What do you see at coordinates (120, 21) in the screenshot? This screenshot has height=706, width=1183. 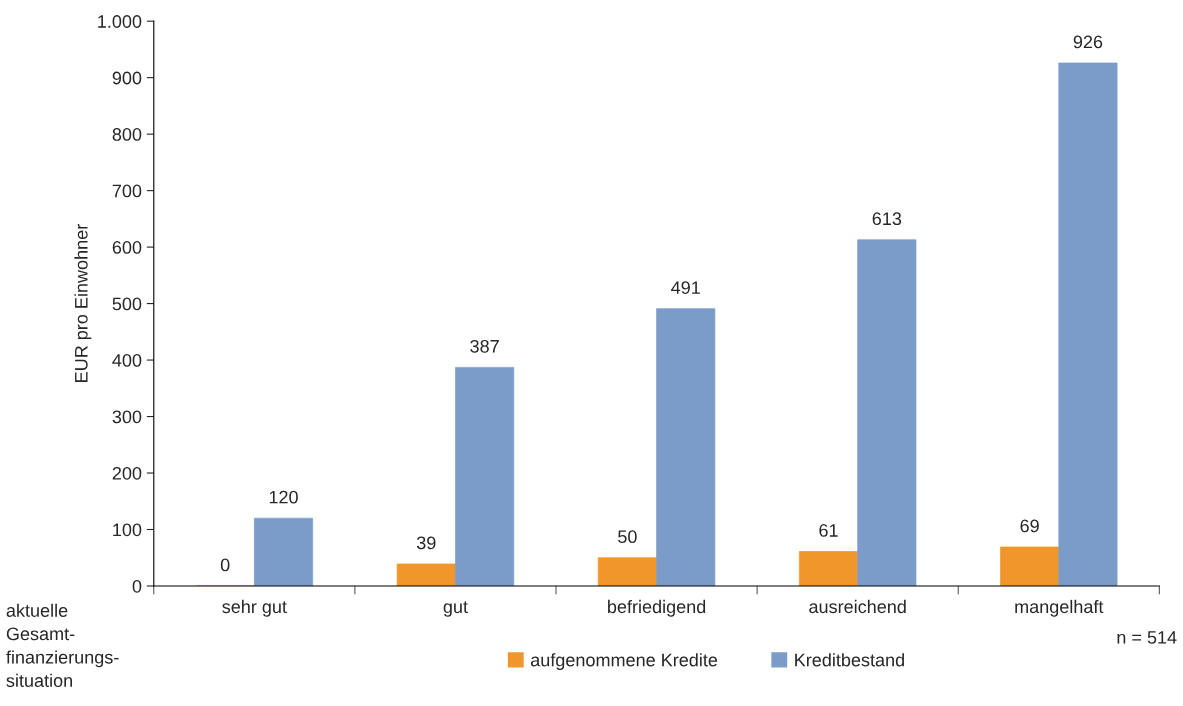 I see `y-tick-label: 1.000` at bounding box center [120, 21].